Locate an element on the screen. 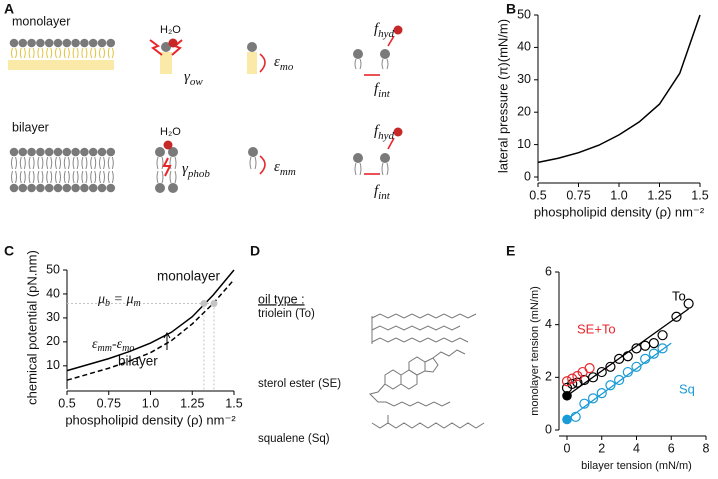 The width and height of the screenshot is (718, 479). series-label: bilayer is located at coordinates (138, 361).